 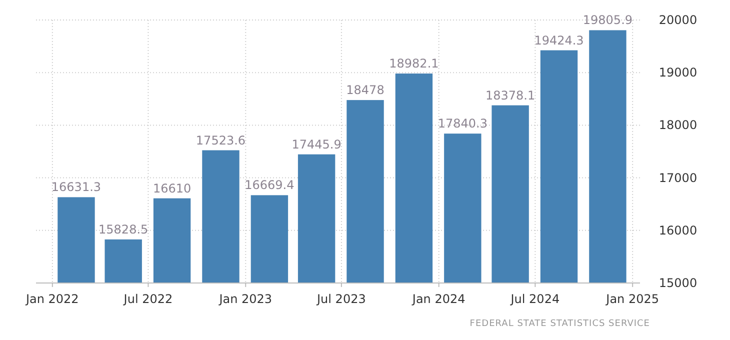 I want to click on y-tick-label: 17000, so click(x=678, y=177).